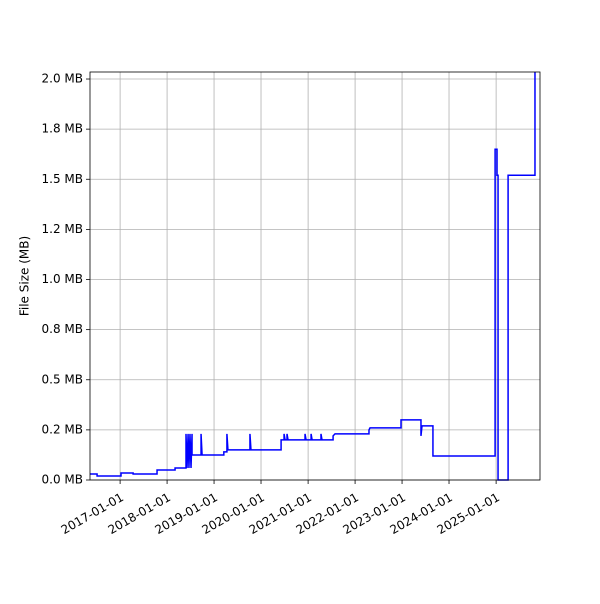  What do you see at coordinates (62, 480) in the screenshot?
I see `y-tick-label: 0.0 MB` at bounding box center [62, 480].